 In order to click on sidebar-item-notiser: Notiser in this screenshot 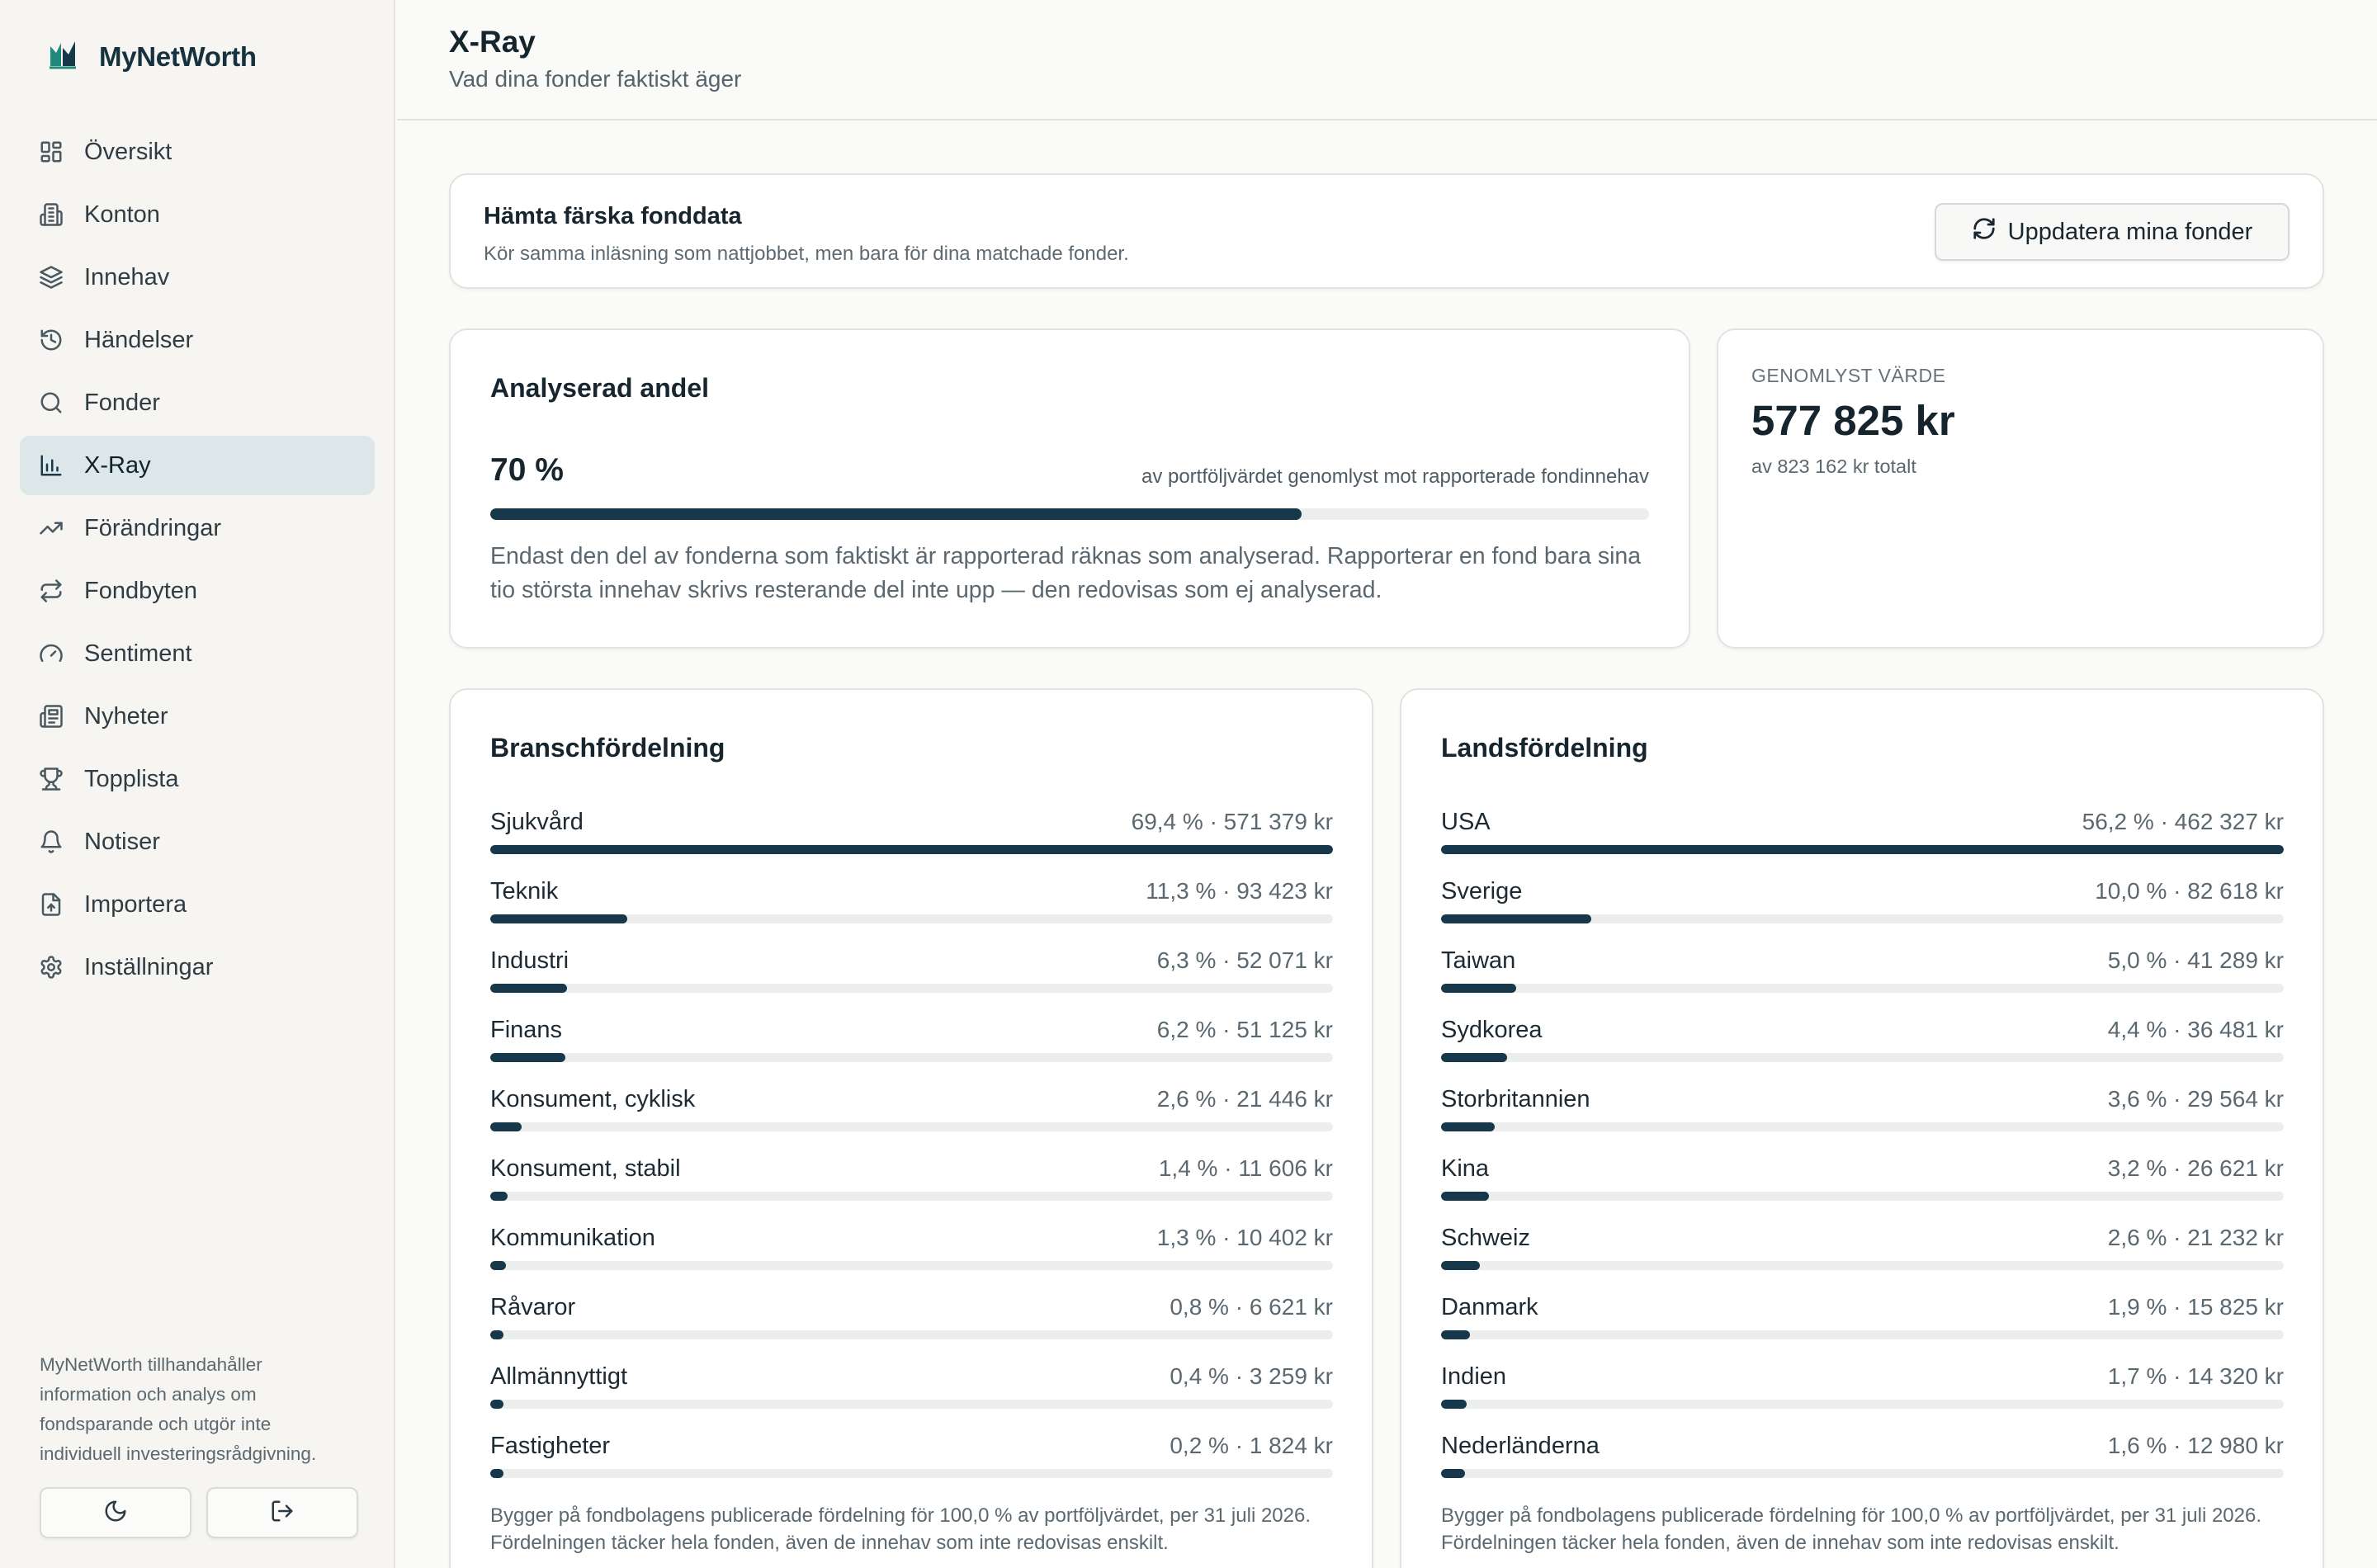, I will do `click(197, 841)`.